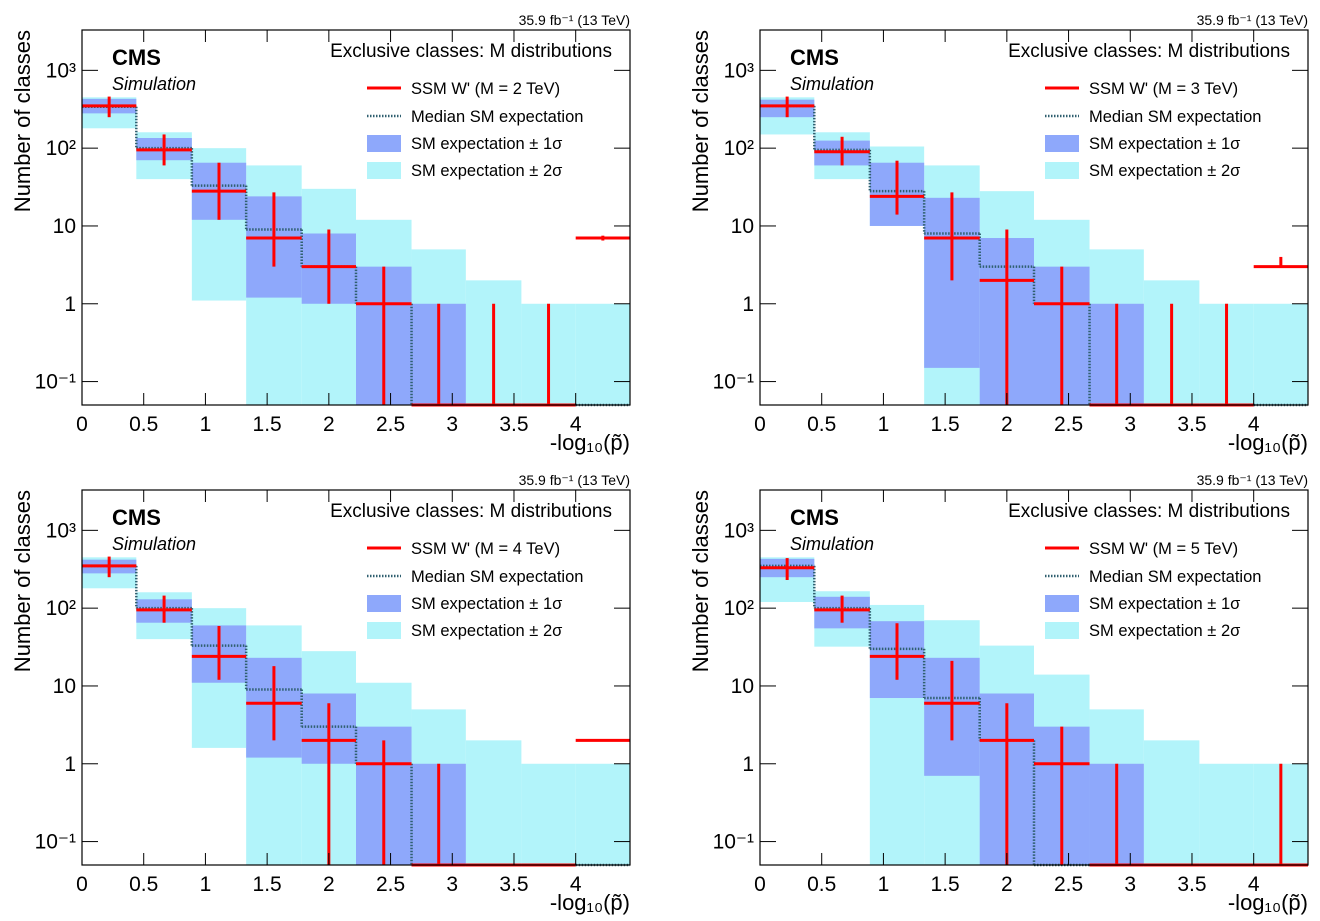  Describe the element at coordinates (1163, 549) in the screenshot. I see `legend-label: SSM W' (M = 5 TeV)` at that location.